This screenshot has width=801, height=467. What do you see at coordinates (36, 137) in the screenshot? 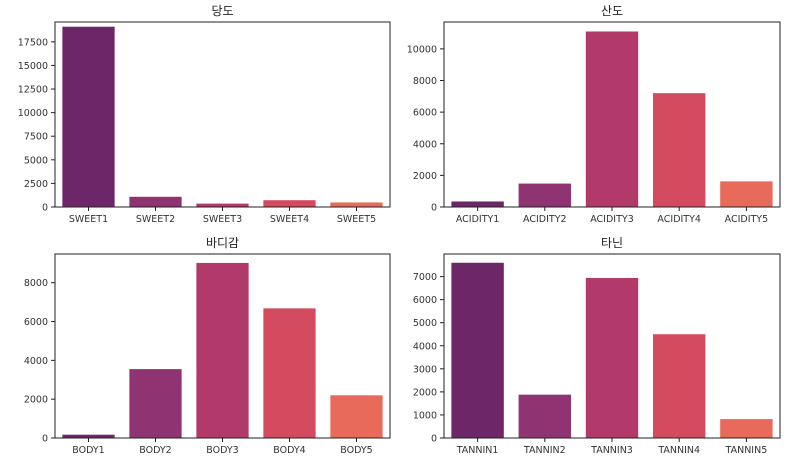
I see `y-tick-label: 7500` at bounding box center [36, 137].